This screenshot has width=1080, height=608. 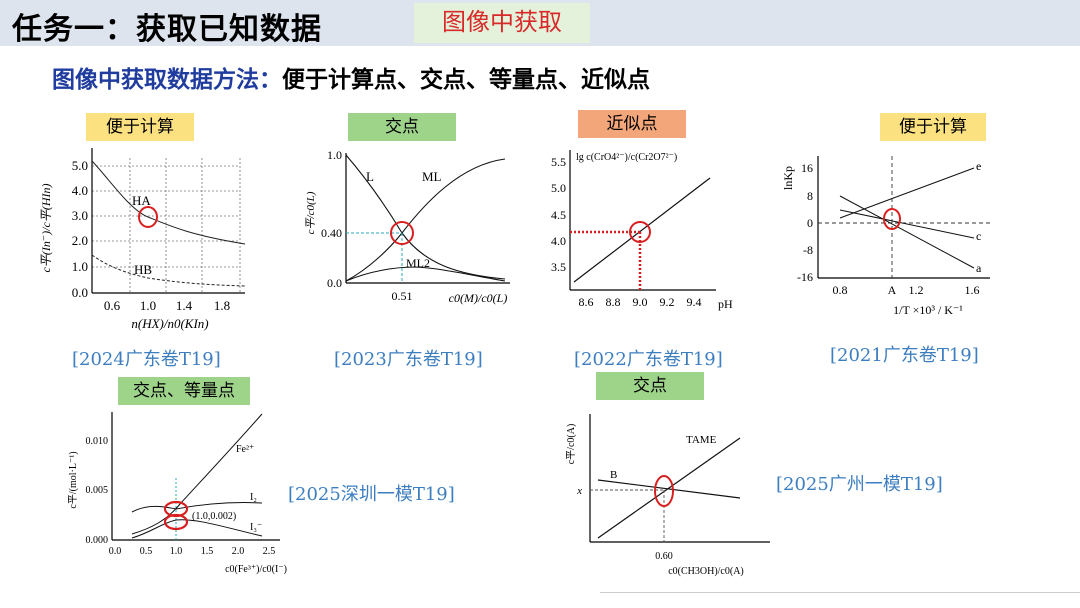 I want to click on chart2-label-ML: ML, so click(x=432, y=176).